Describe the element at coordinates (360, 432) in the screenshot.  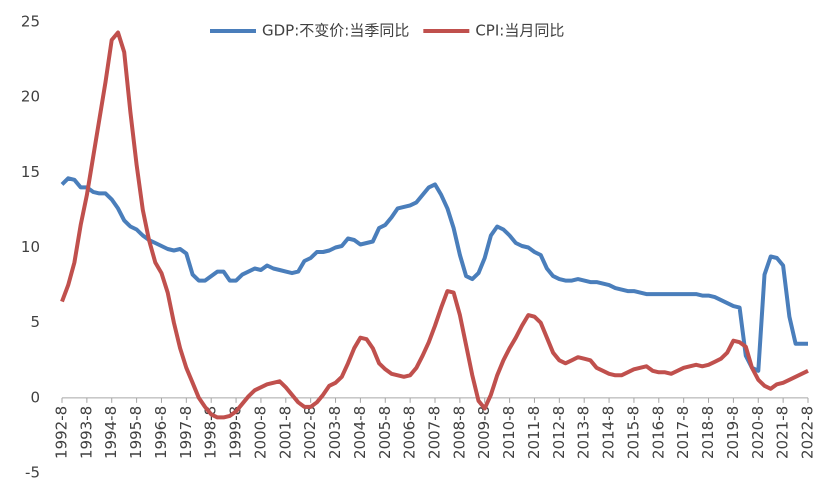
I see `x-tick-label: 2004-8` at that location.